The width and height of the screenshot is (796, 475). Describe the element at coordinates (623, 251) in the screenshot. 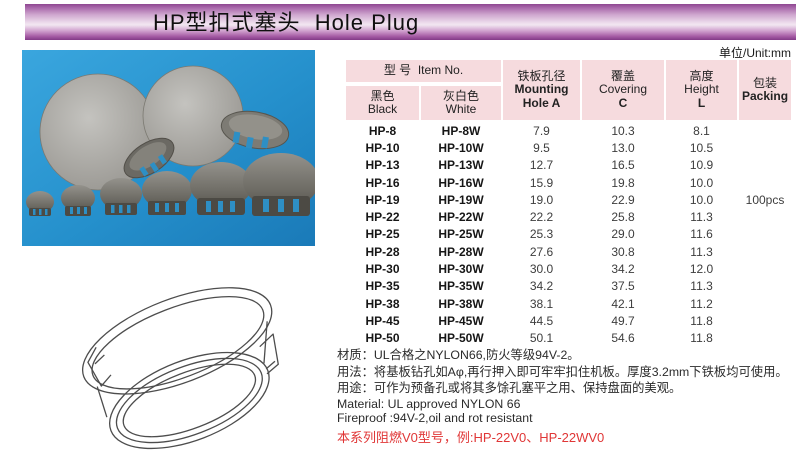

I see `covering-value: 30.8` at that location.